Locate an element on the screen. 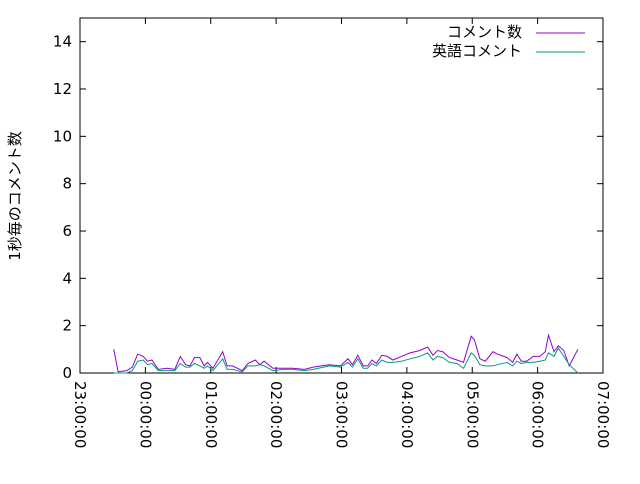 The width and height of the screenshot is (640, 484). x-tick-label: 23:00:00 is located at coordinates (80, 414).